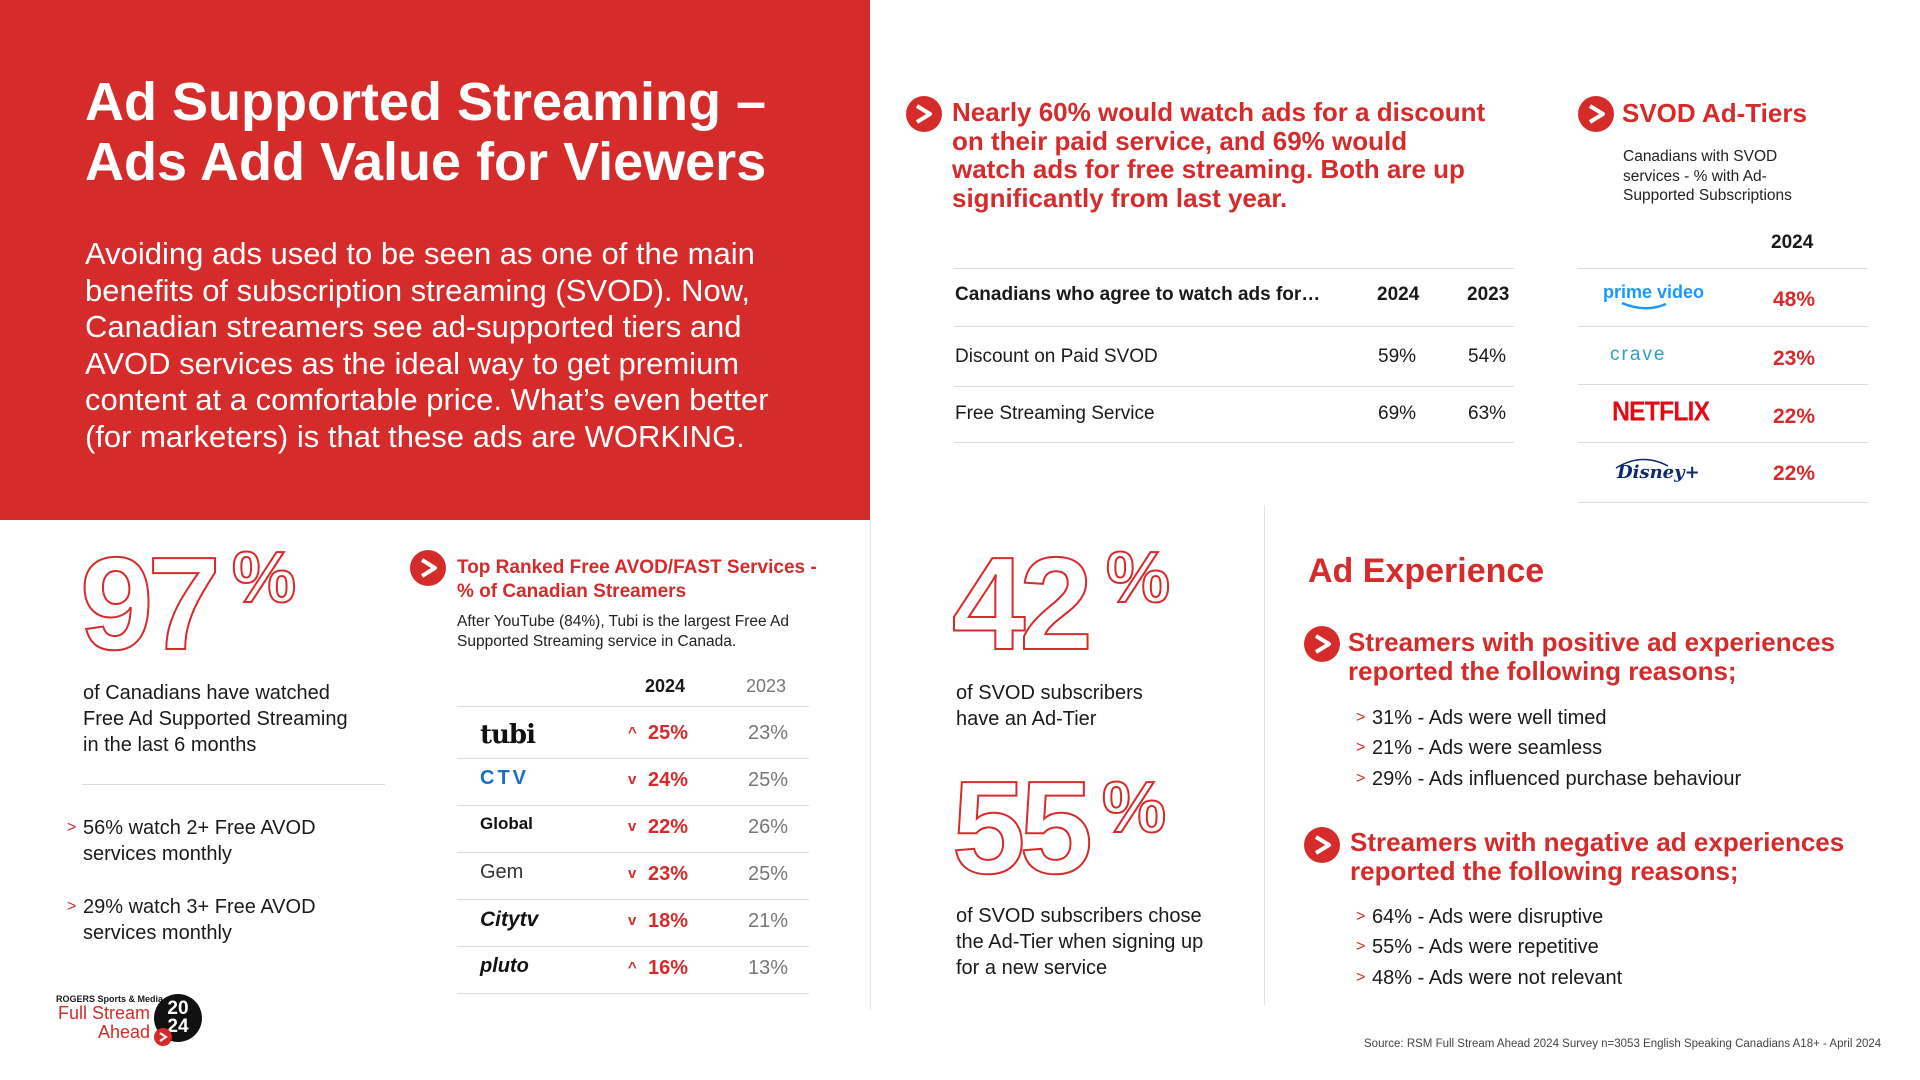 This screenshot has height=1080, width=1920. I want to click on prime-smile-icon, so click(1644, 305).